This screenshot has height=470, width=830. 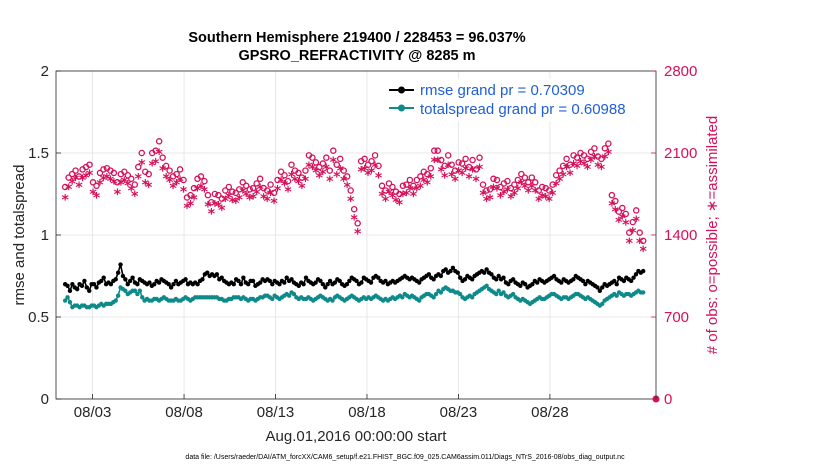 What do you see at coordinates (276, 412) in the screenshot?
I see `x-tick-label: 08/13` at bounding box center [276, 412].